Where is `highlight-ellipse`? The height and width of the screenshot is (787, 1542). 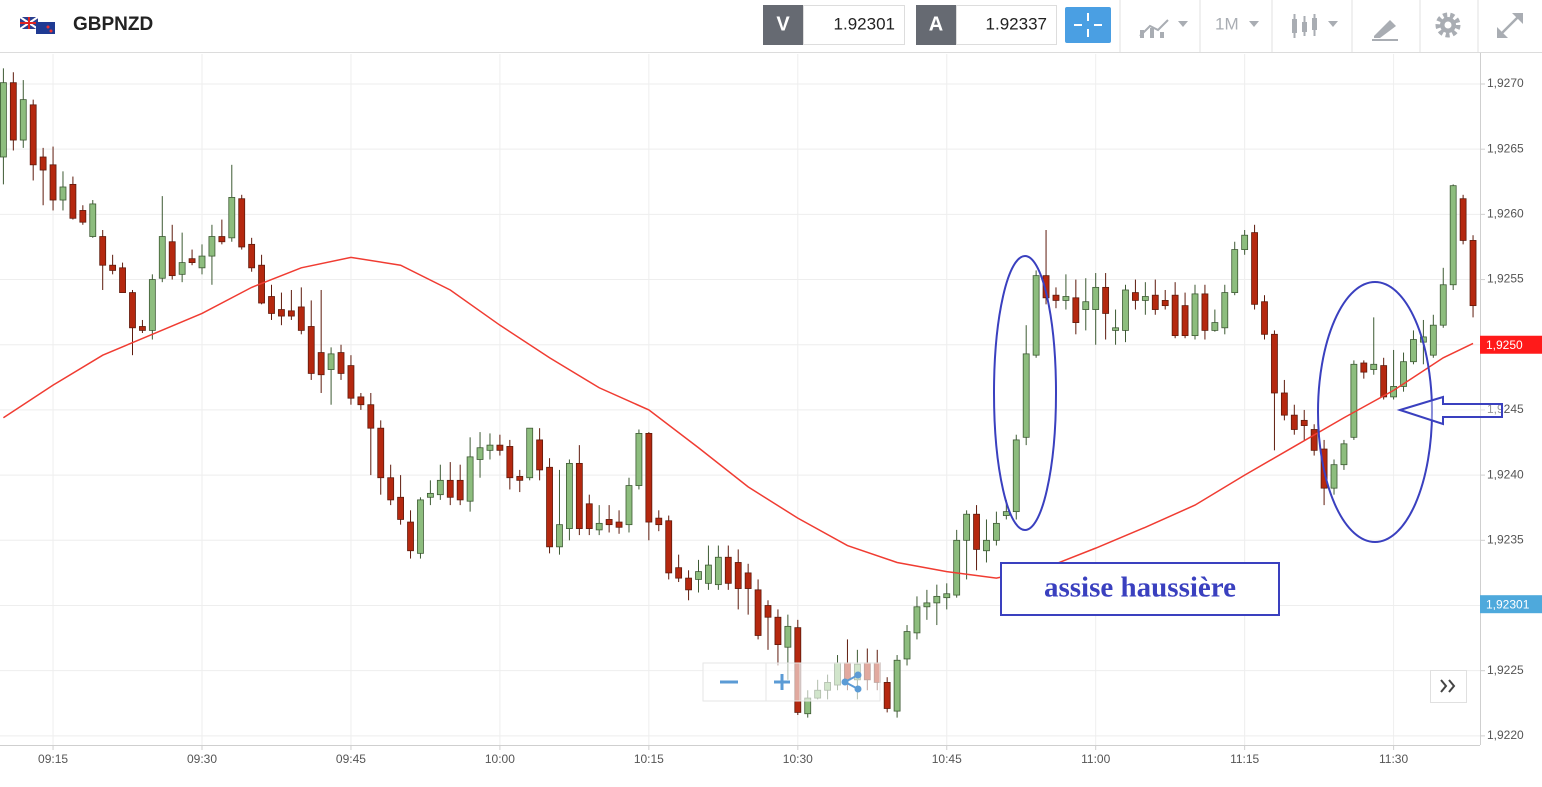 highlight-ellipse is located at coordinates (1375, 412).